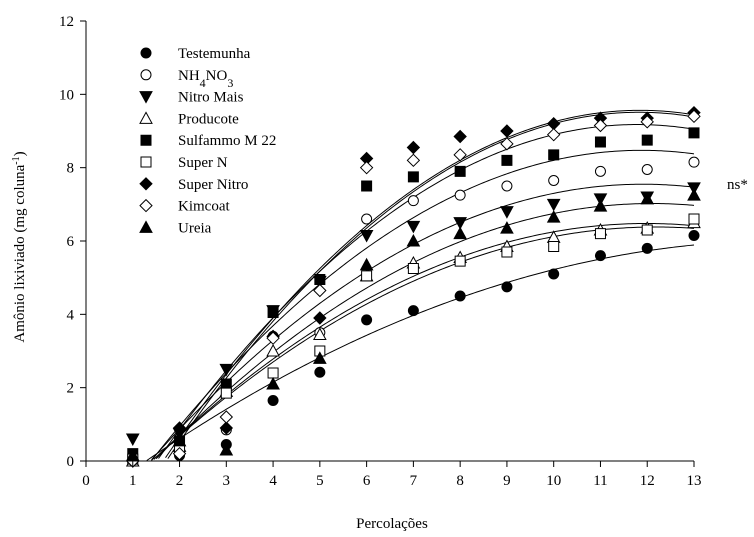  Describe the element at coordinates (211, 98) in the screenshot. I see `legend-label-2: Nitro Mais` at that location.